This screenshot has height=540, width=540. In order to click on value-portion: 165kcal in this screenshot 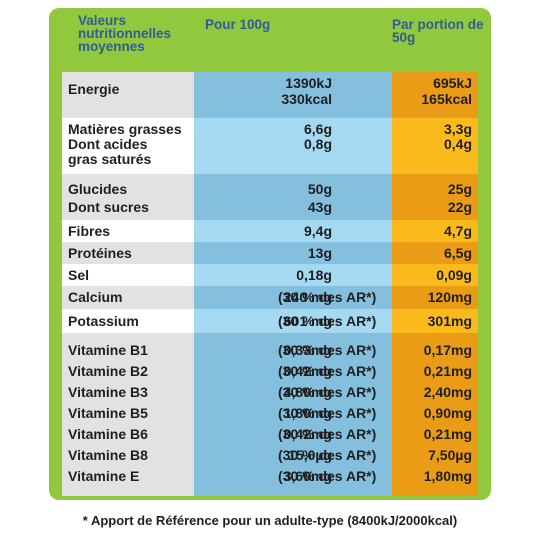, I will do `click(446, 99)`.